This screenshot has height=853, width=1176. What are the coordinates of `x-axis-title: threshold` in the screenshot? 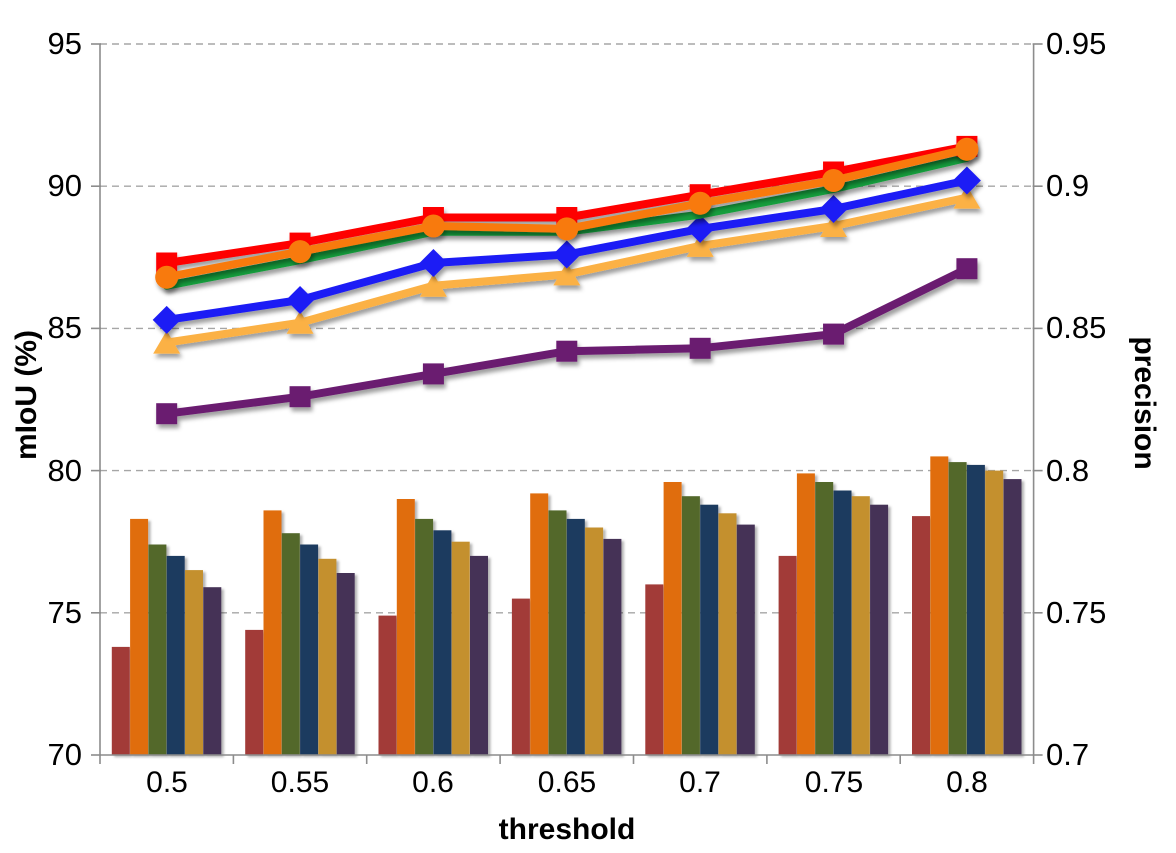 It's located at (567, 829).